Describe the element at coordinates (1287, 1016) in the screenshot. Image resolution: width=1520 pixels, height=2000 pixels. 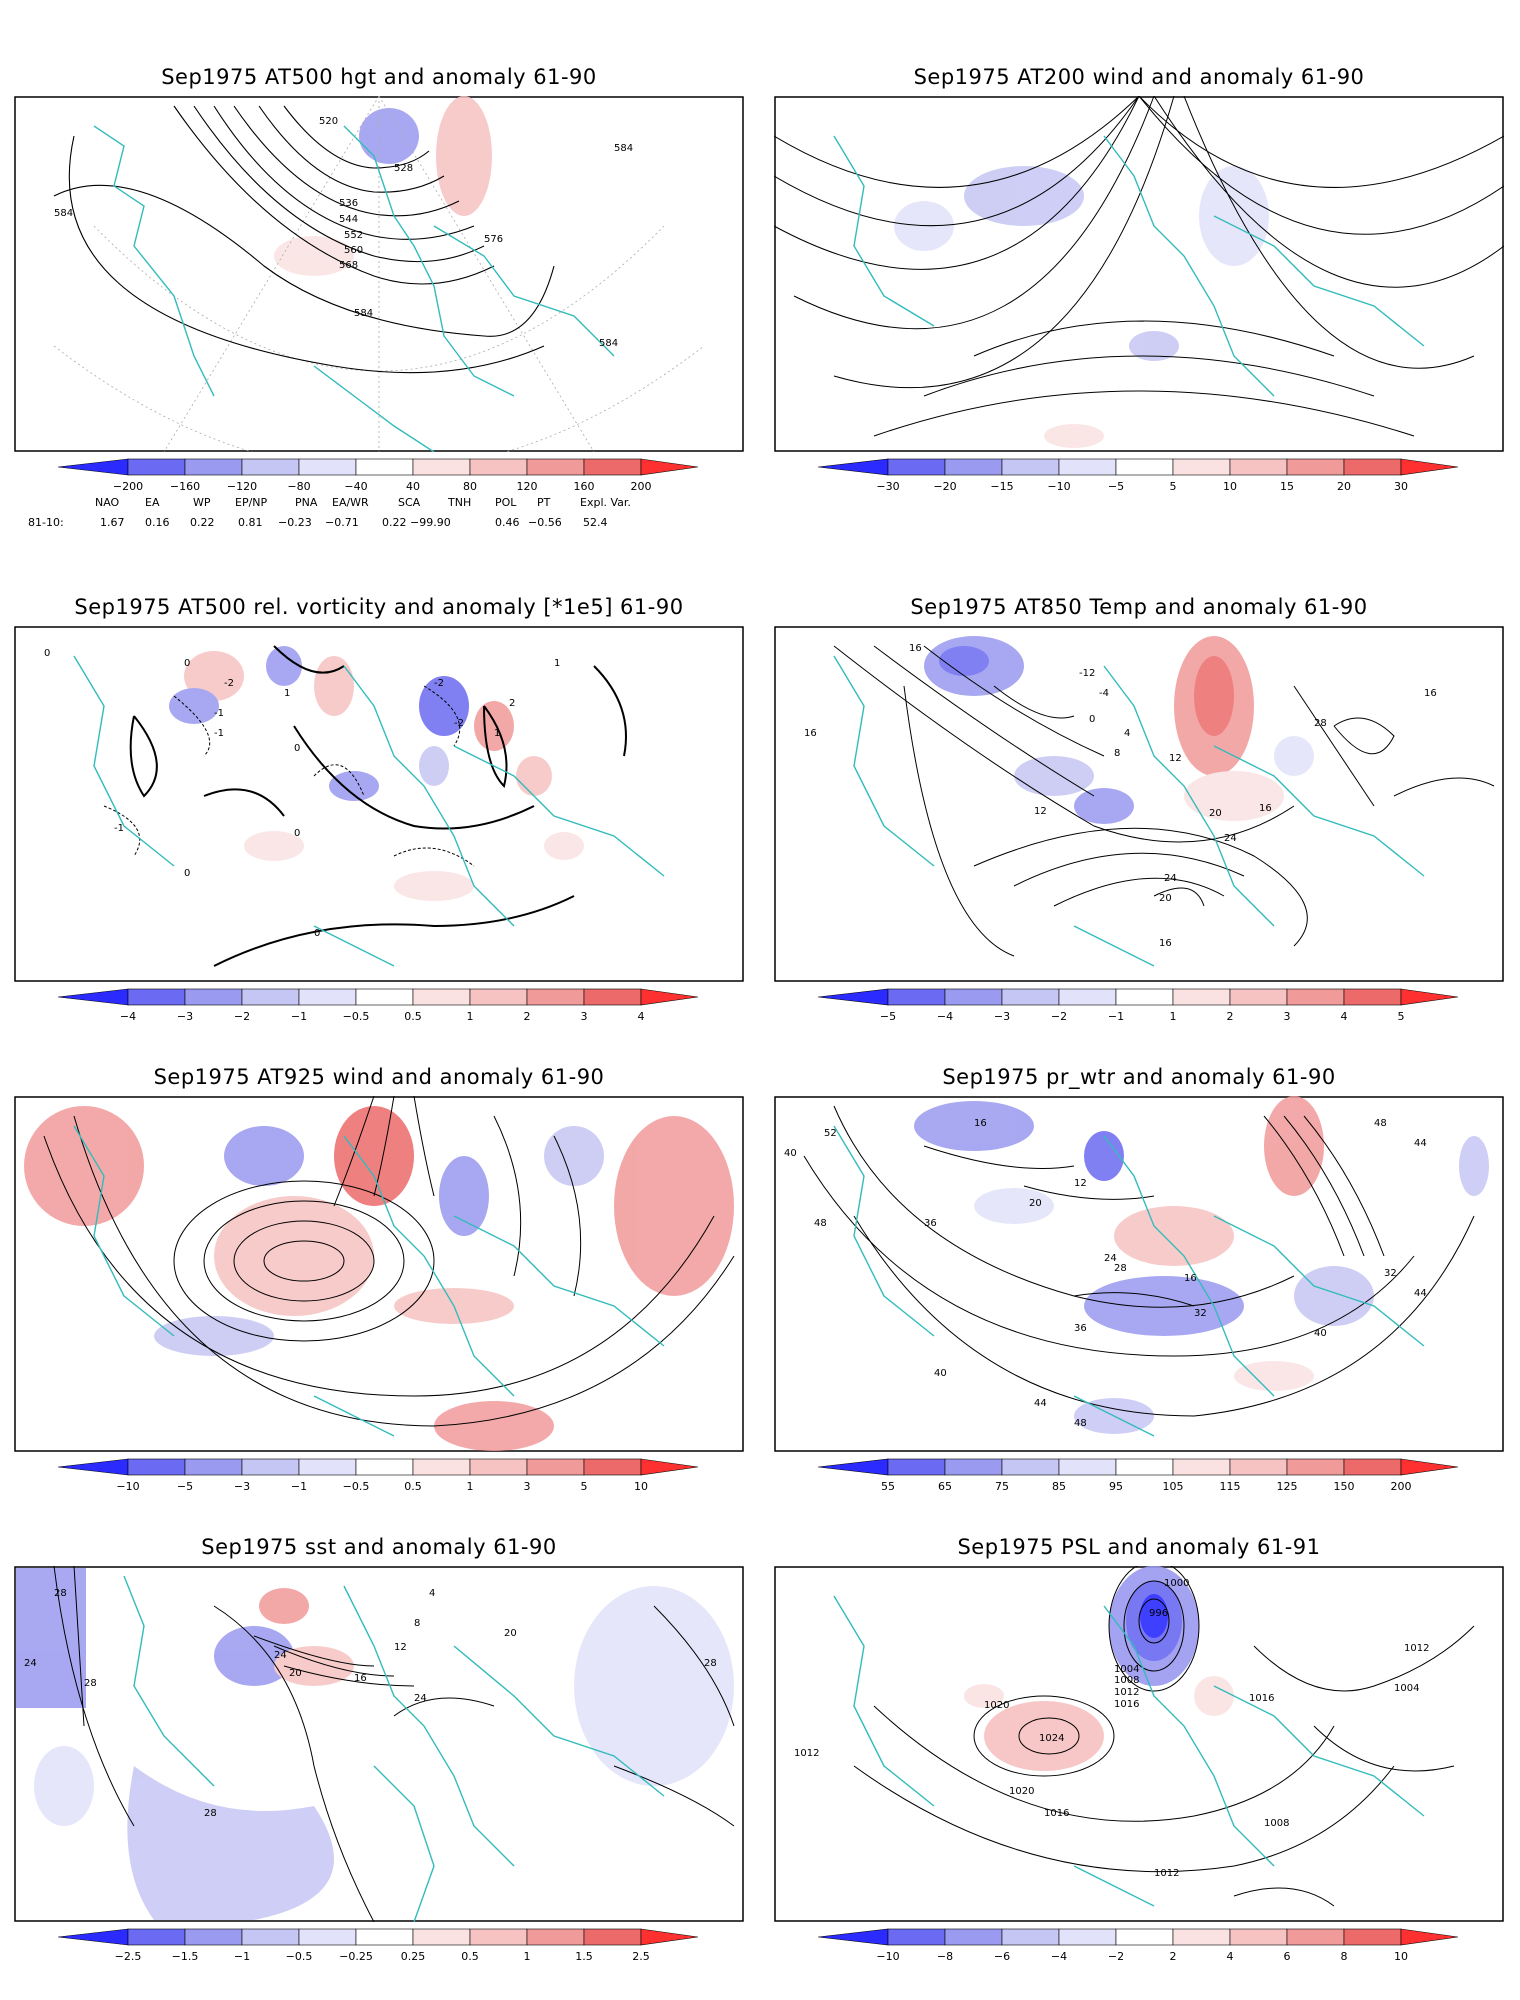
I see `colorbar-label: 3` at that location.